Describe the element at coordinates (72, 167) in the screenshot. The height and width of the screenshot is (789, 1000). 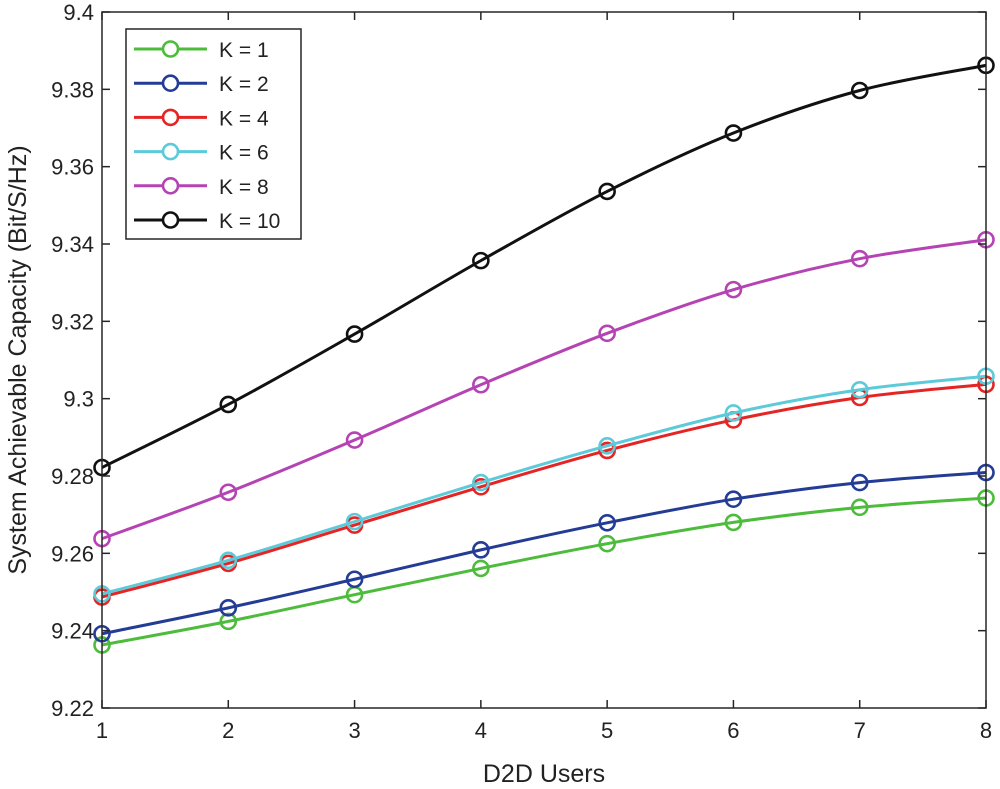
I see `y-tick-label: 9.36` at that location.